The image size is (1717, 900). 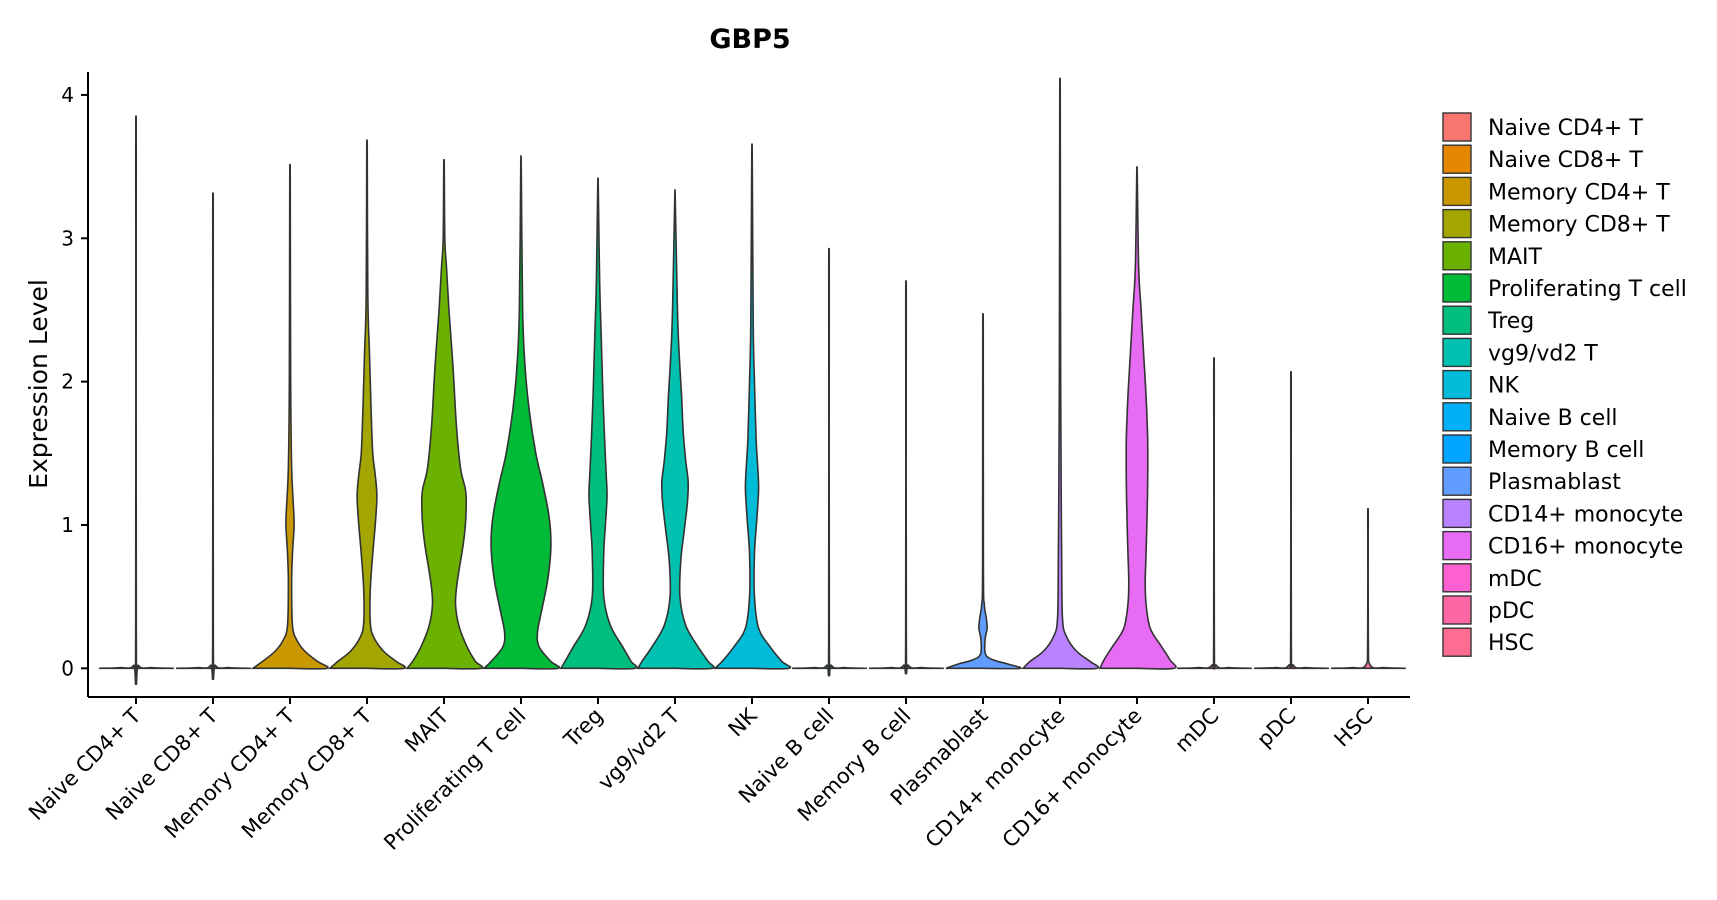 I want to click on x-tick-label-cd14-monocyte: CD14+ monocyte, so click(x=995, y=778).